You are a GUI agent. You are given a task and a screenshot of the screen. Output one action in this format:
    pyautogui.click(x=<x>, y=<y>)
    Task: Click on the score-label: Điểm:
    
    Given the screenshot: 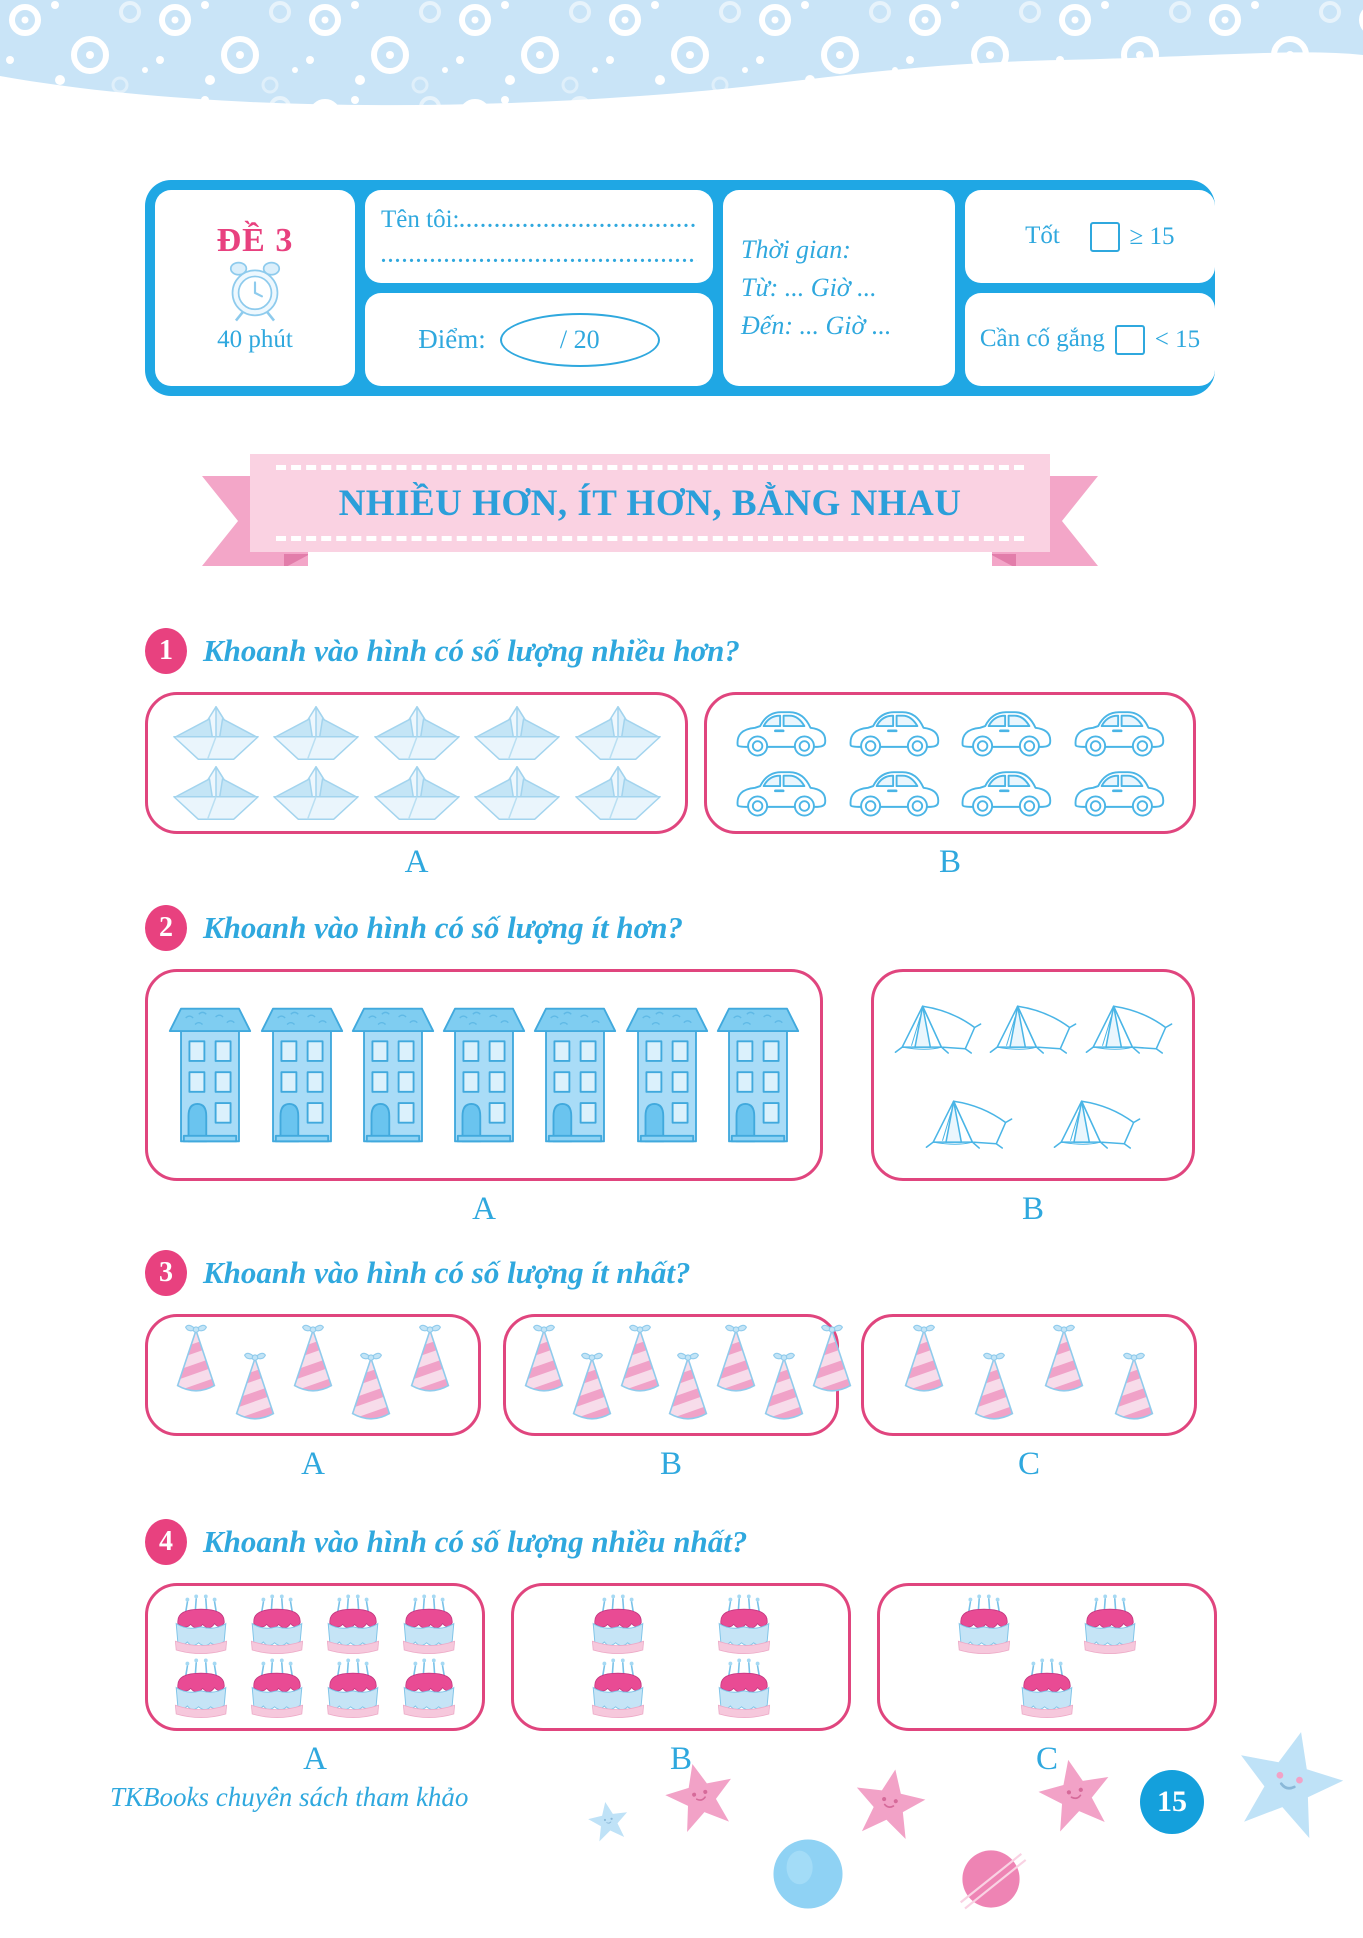 What is the action you would take?
    pyautogui.click(x=452, y=339)
    